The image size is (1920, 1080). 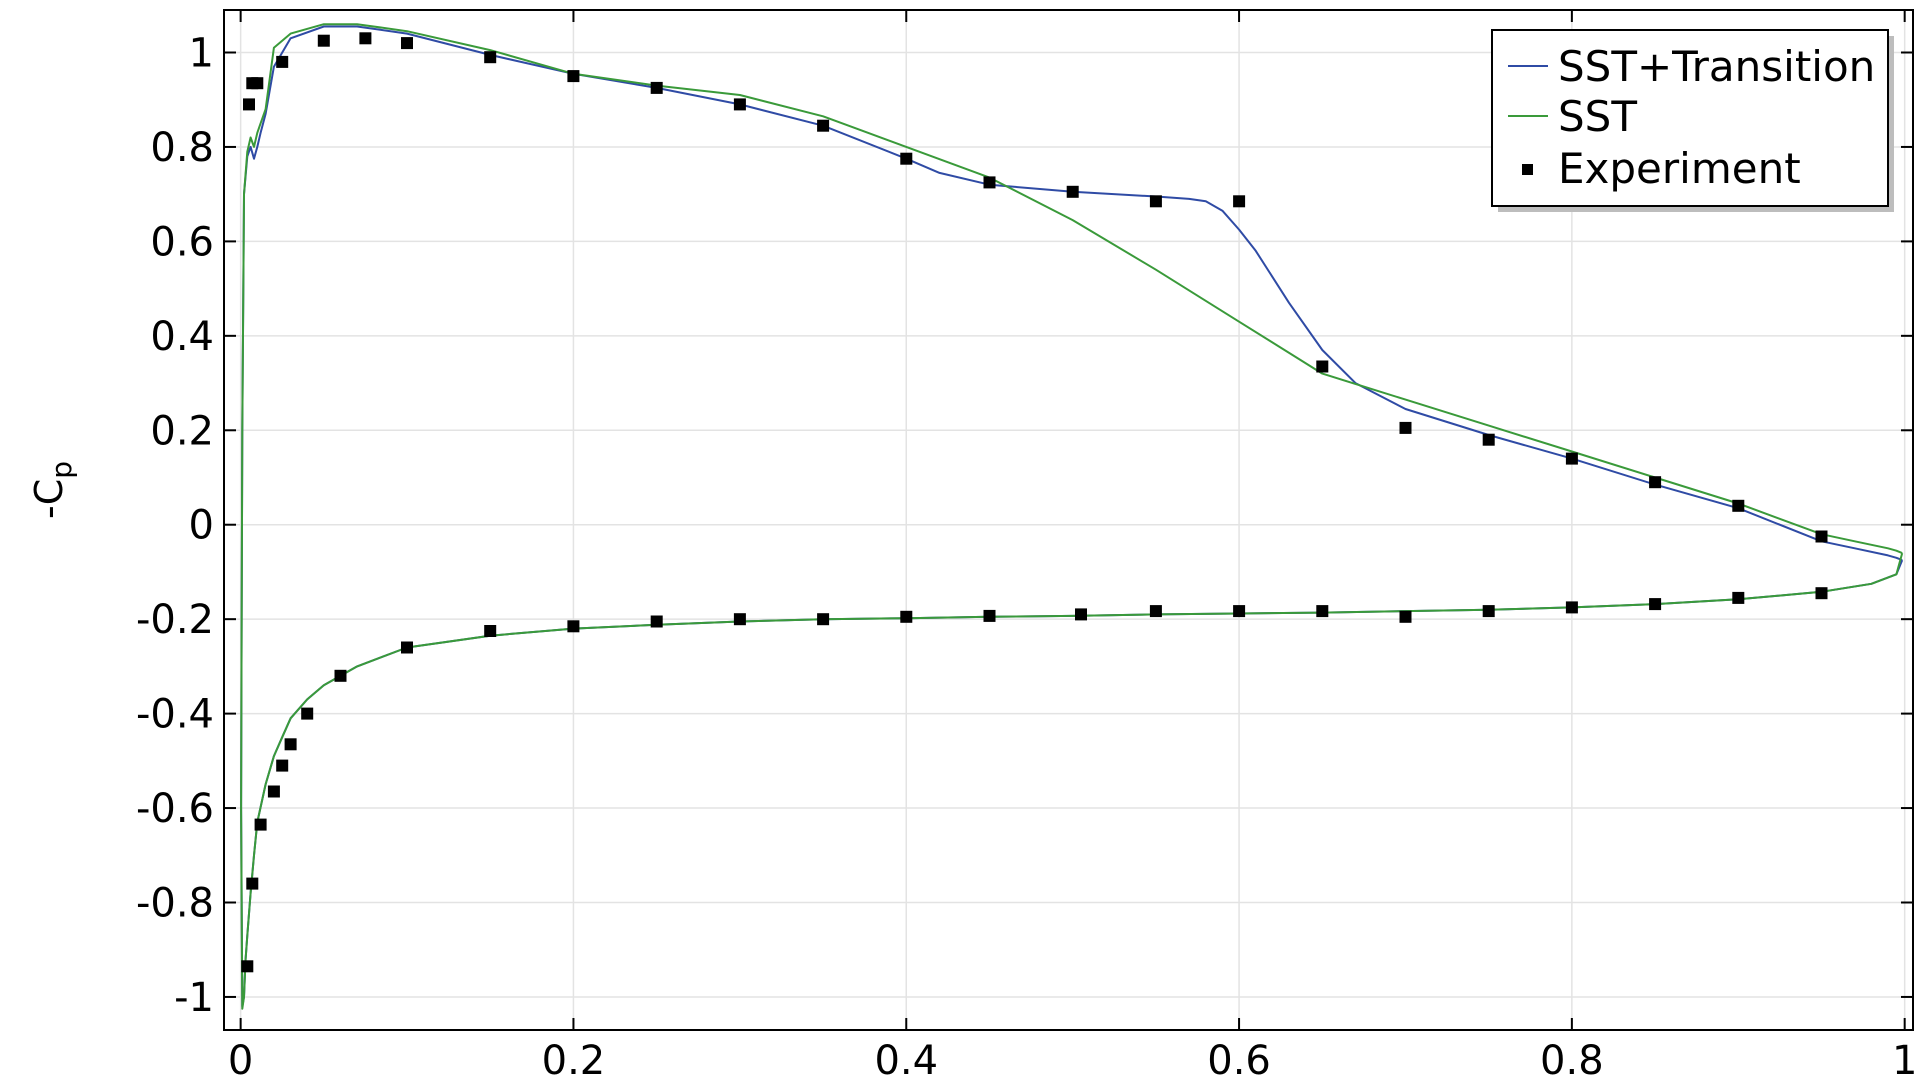 I want to click on y-axis-label: -Cp, so click(x=52, y=490).